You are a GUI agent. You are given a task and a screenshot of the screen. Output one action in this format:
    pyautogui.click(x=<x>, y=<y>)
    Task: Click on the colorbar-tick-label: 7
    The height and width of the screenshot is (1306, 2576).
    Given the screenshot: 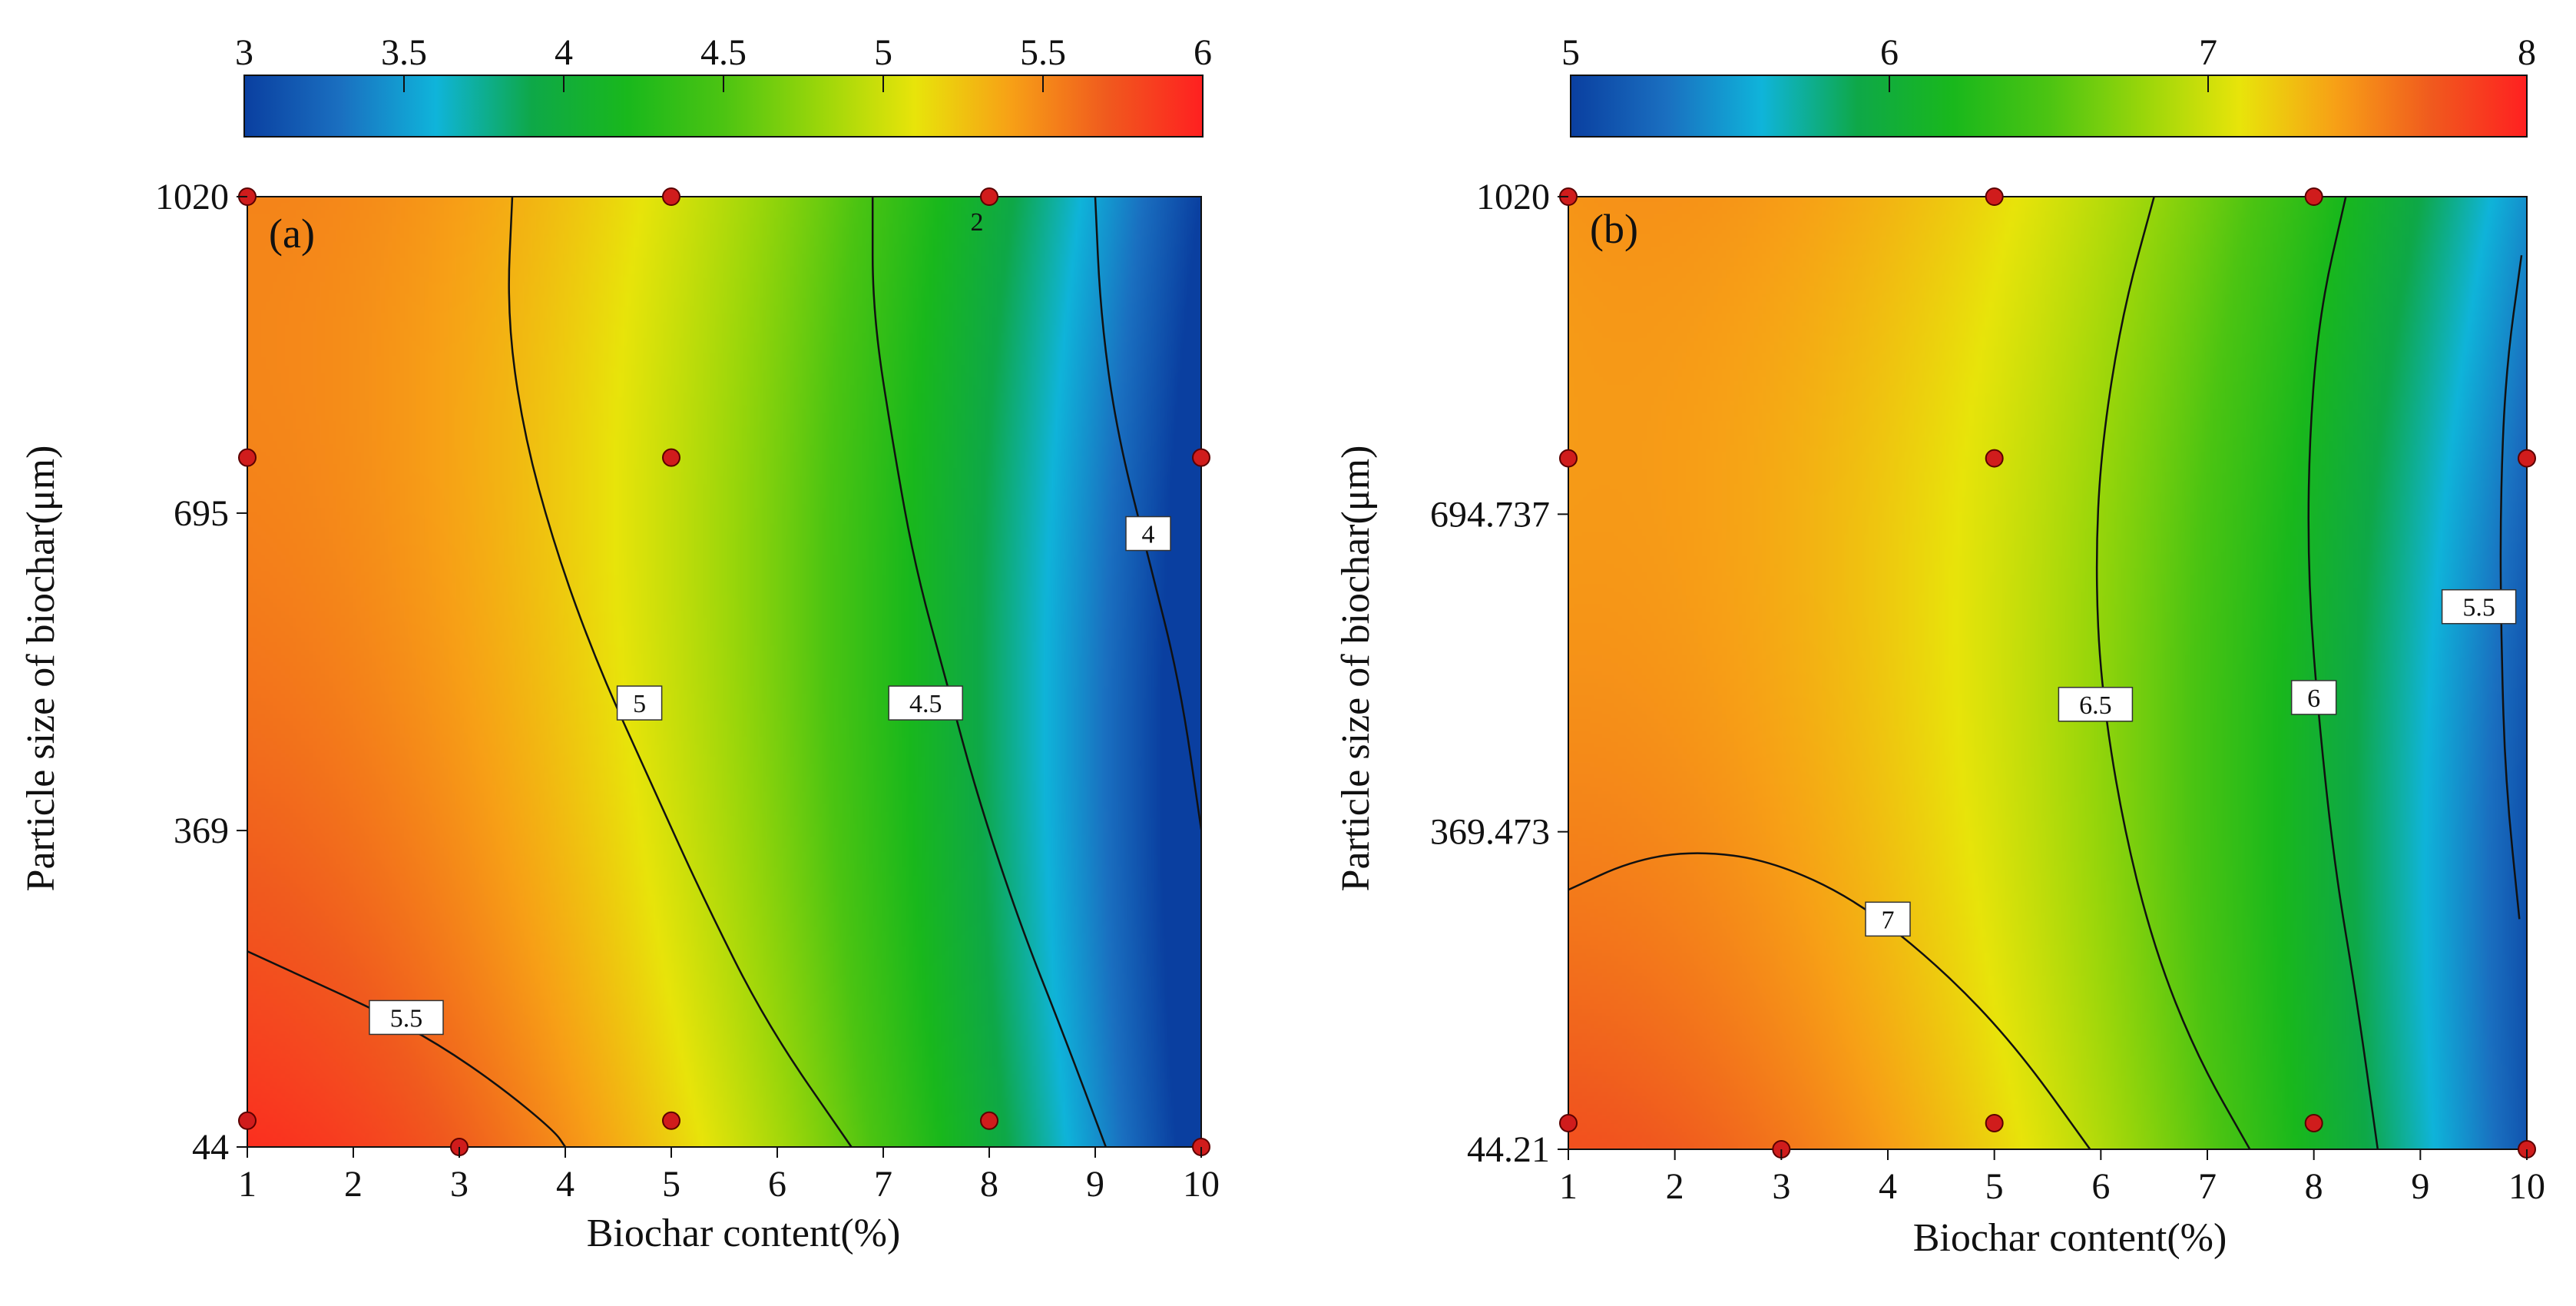 What is the action you would take?
    pyautogui.click(x=2208, y=52)
    